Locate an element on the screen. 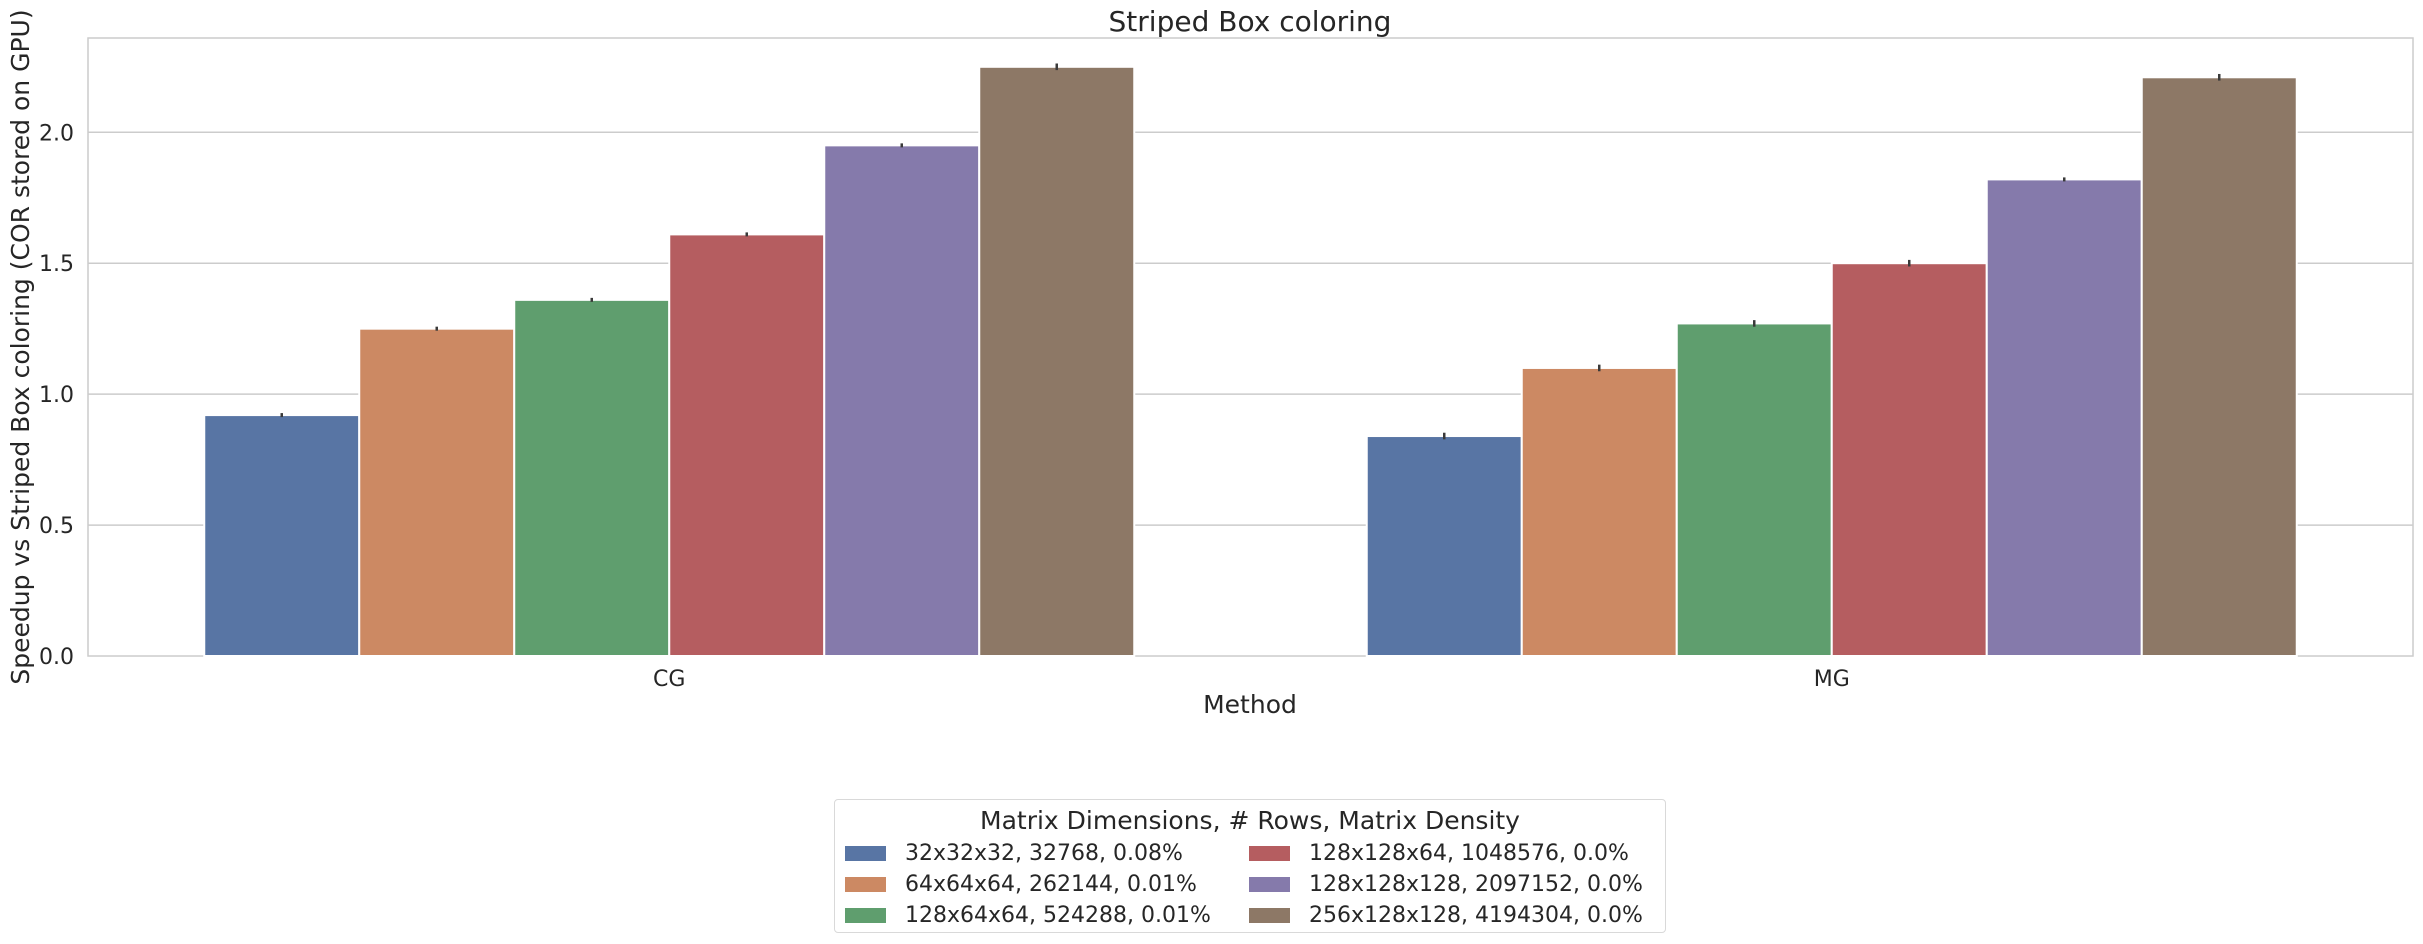 Image resolution: width=2423 pixels, height=944 pixels. legend-label: 64x64x64, 262144, 0.01% is located at coordinates (1051, 884).